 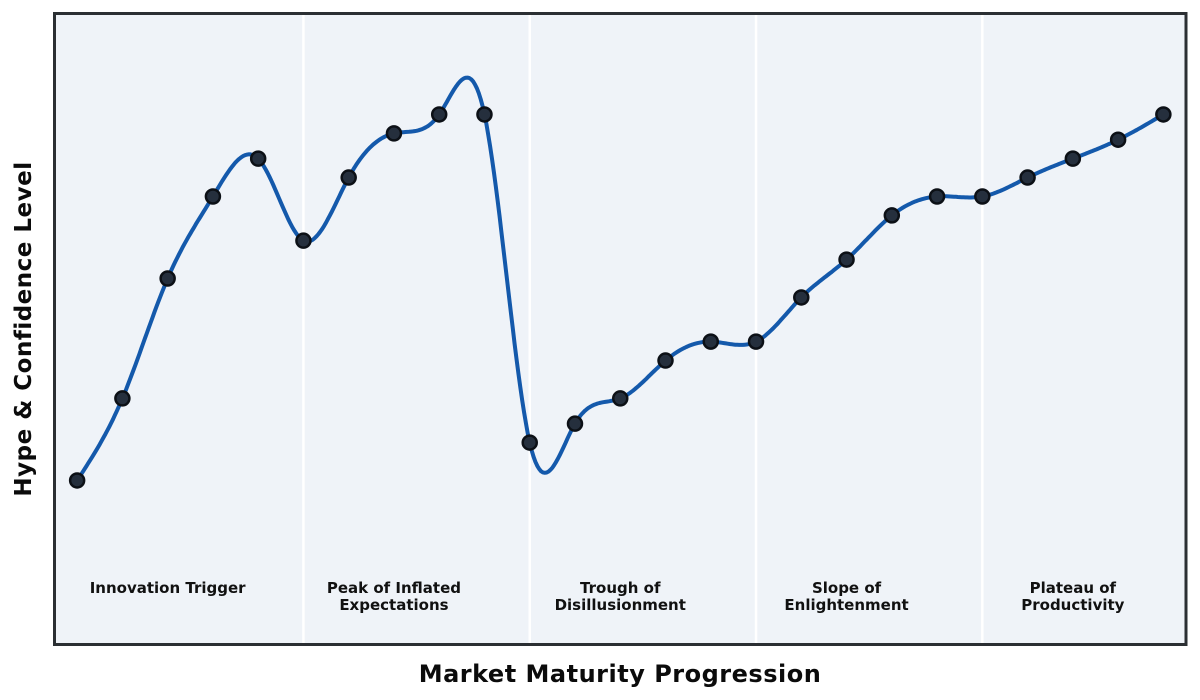 I want to click on y-axis-label: Hype & Confidence Level, so click(x=24, y=329).